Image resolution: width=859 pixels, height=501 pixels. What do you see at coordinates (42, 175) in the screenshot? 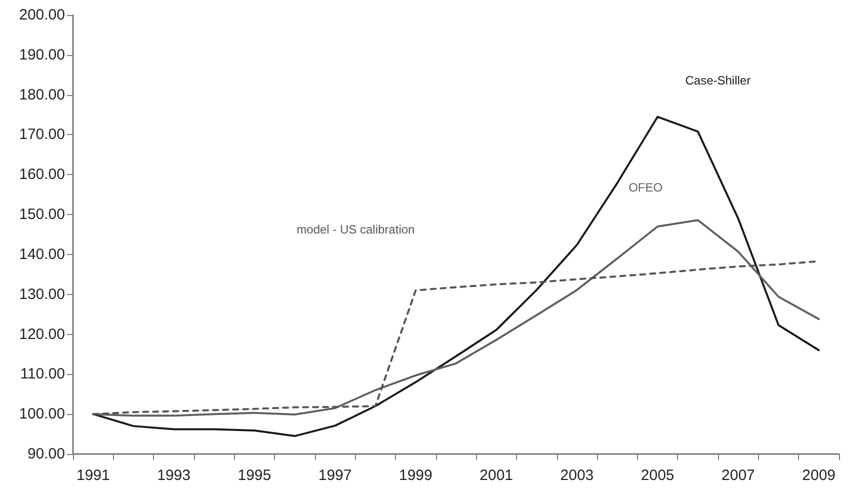
I see `y-tick-label: 160.00` at bounding box center [42, 175].